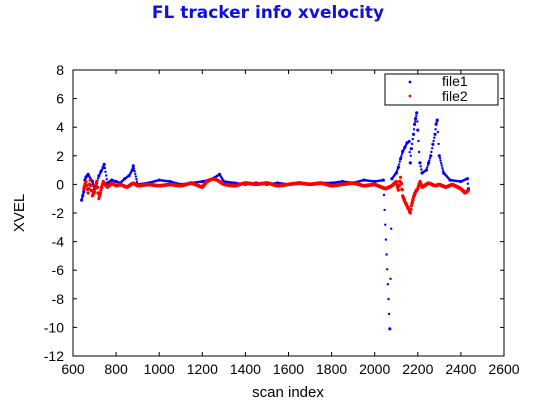 The image size is (560, 420). I want to click on y-tick-label: -2, so click(58, 213).